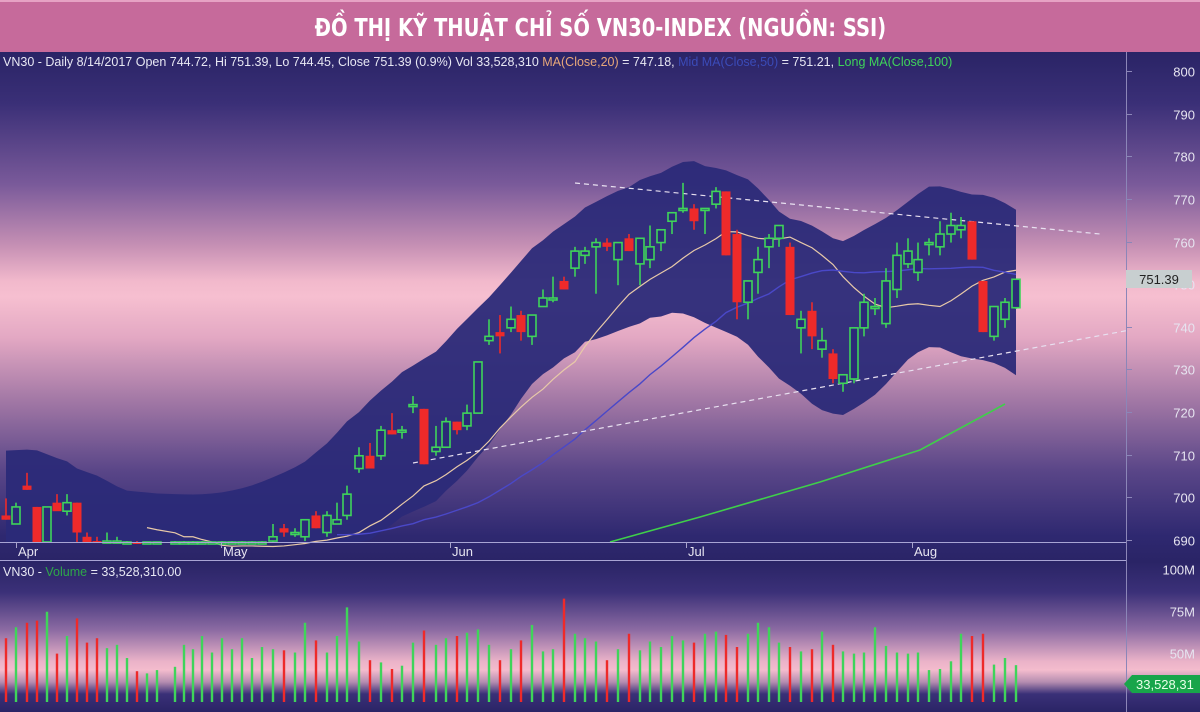  I want to click on legend-ma100-label: Long MA(Close,100), so click(895, 62).